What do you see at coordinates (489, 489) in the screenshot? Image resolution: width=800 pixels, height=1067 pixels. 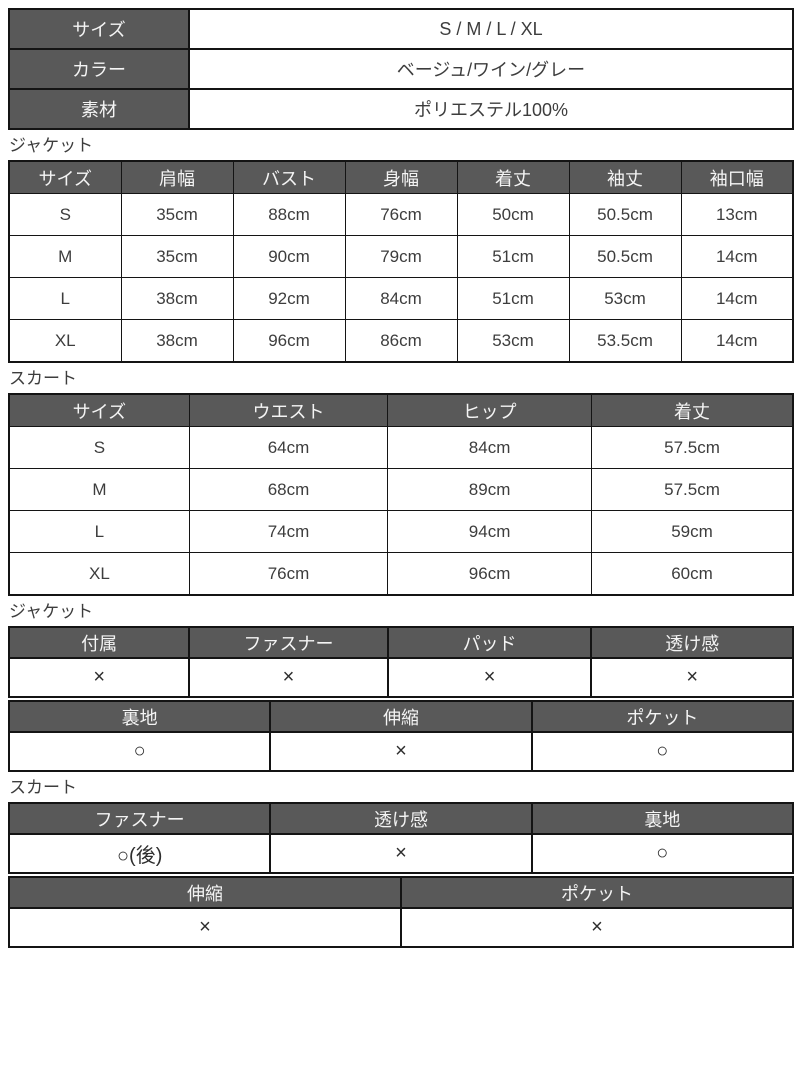 I see `measure-cell: 89cm` at bounding box center [489, 489].